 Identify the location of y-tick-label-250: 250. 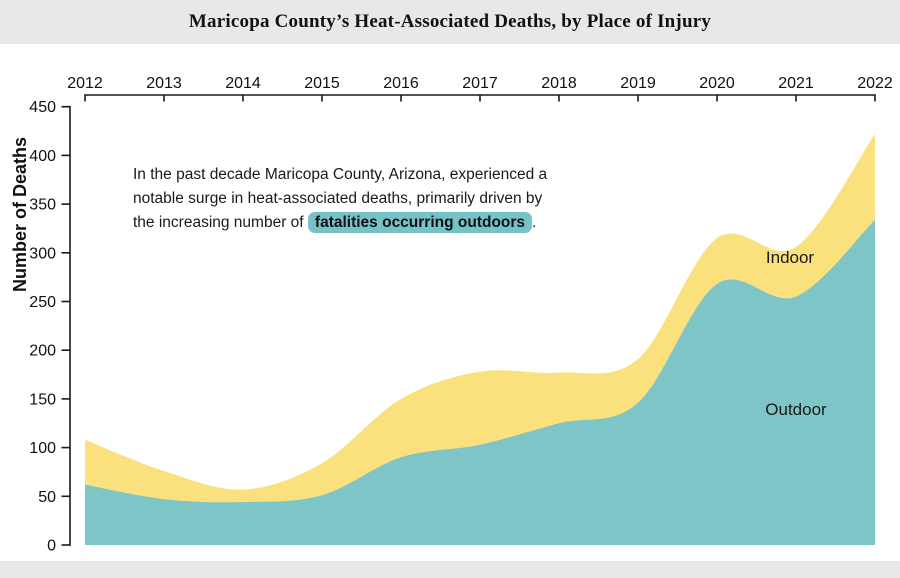
(42, 302).